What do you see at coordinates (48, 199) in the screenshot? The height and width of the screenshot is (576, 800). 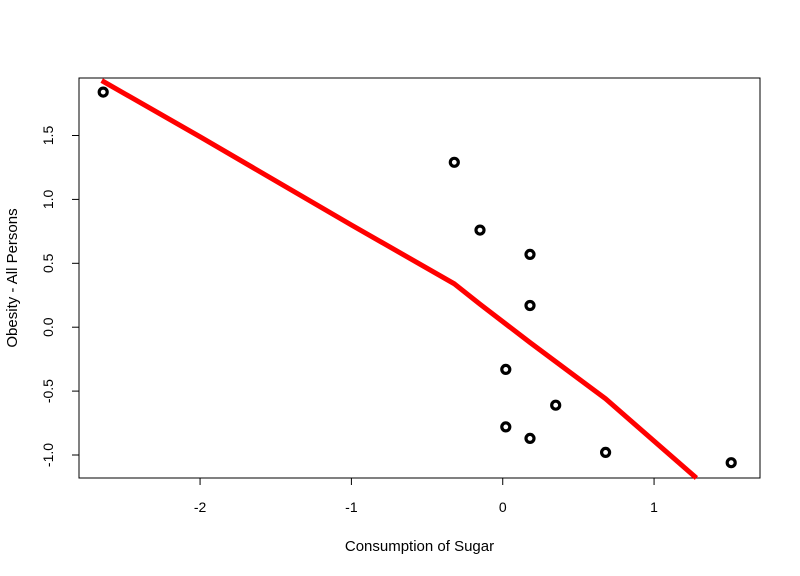 I see `y-tick-label: 1.0` at bounding box center [48, 199].